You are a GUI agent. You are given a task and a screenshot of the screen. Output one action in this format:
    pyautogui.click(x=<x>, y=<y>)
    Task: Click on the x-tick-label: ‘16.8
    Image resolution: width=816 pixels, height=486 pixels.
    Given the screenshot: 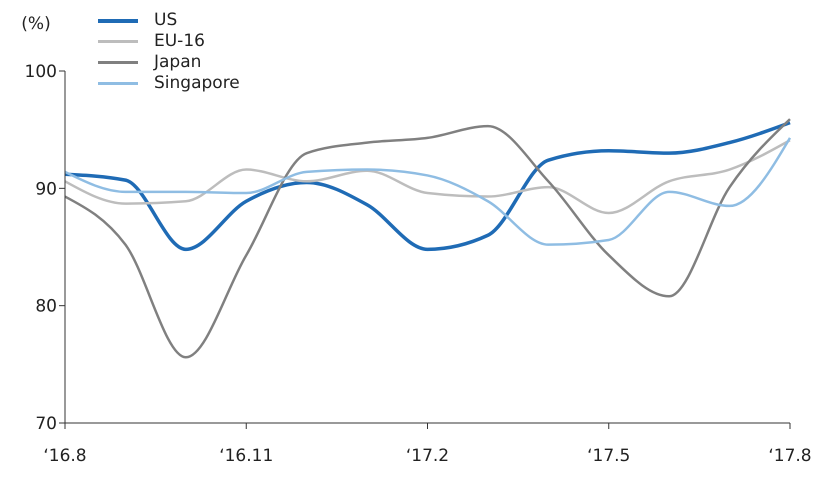 What is the action you would take?
    pyautogui.click(x=65, y=456)
    